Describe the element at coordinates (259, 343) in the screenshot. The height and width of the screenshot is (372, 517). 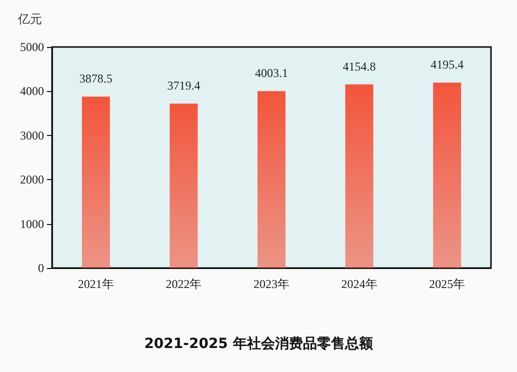
I see `text: 2021-2025 年社会消费品零售总额` at that location.